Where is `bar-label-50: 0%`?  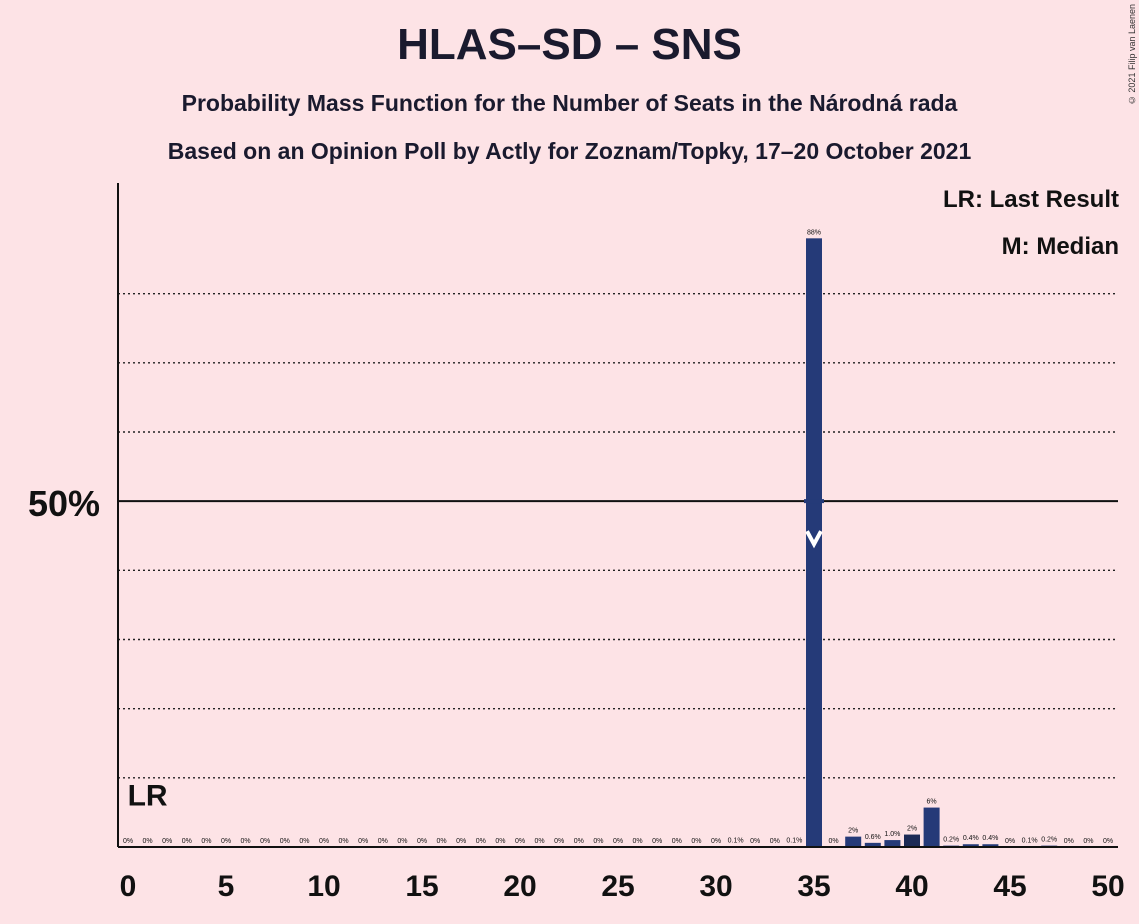 bar-label-50: 0% is located at coordinates (1108, 841).